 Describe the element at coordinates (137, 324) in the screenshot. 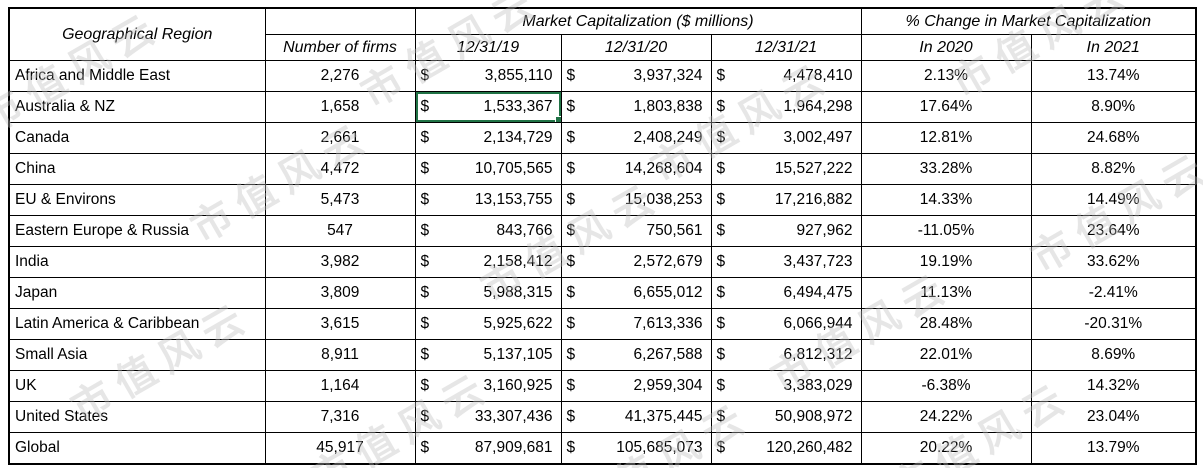

I see `cell-region: Latin America & Caribbean` at that location.